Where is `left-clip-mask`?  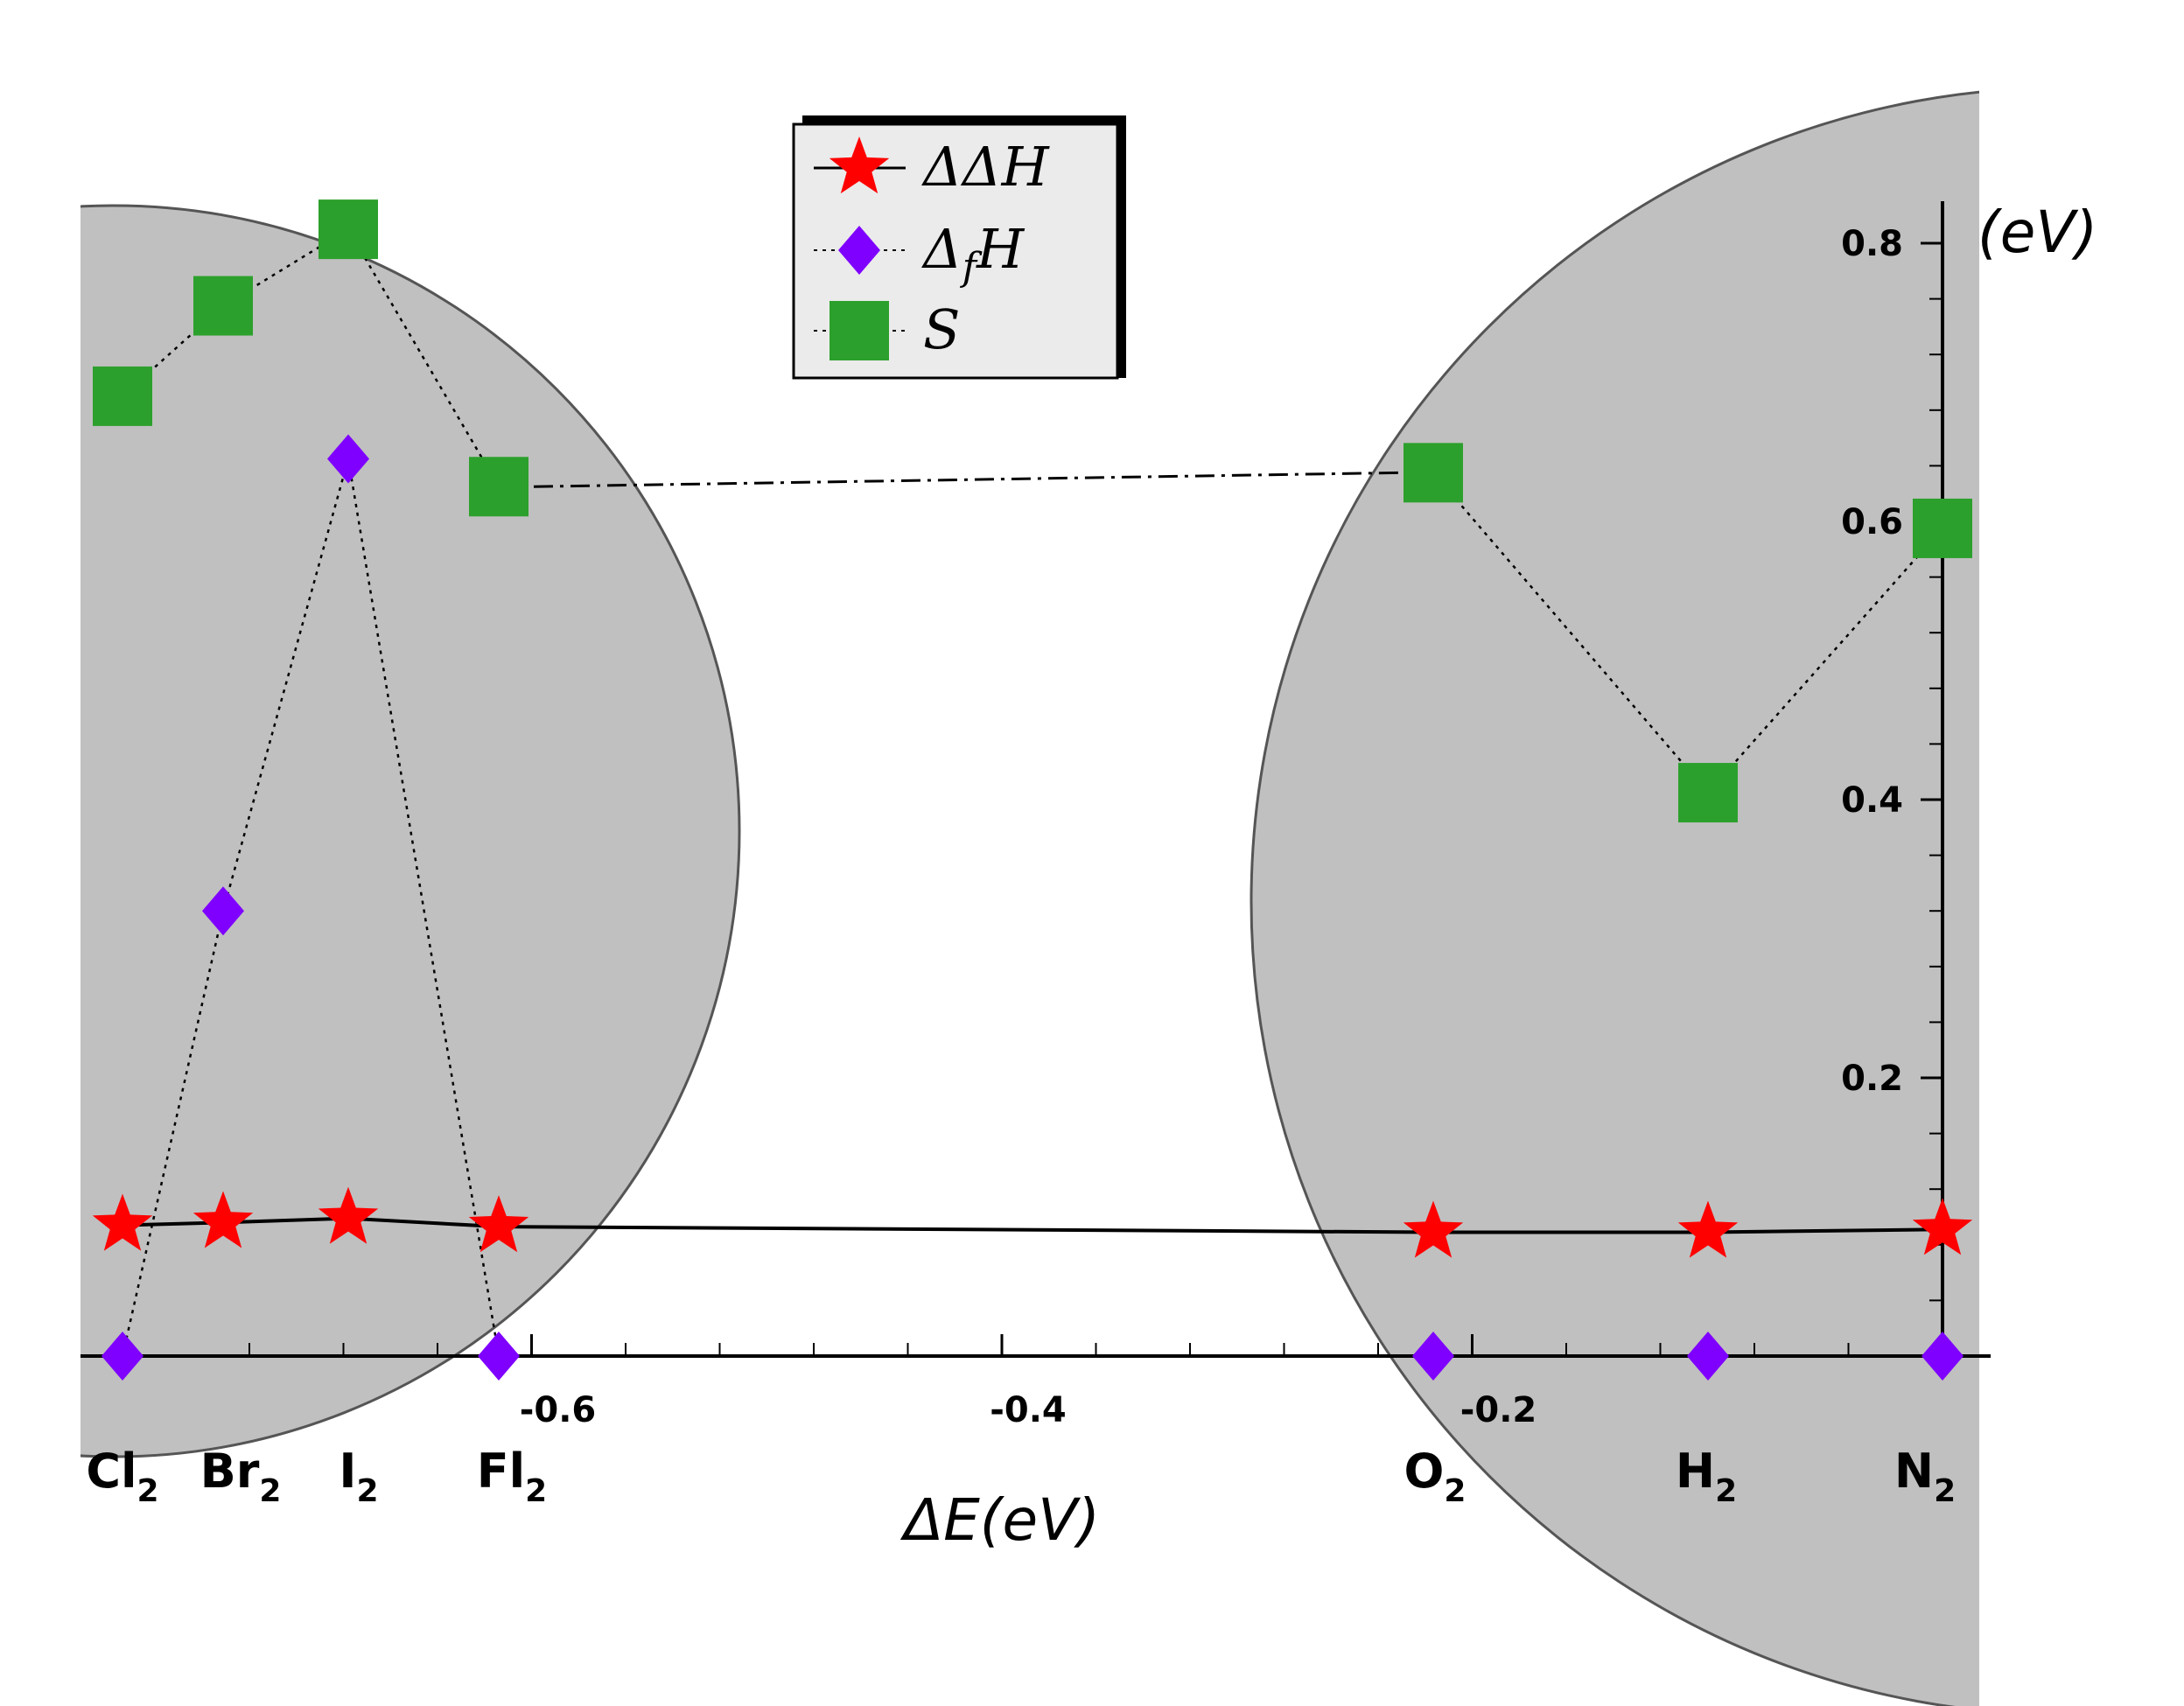
left-clip-mask is located at coordinates (40, 853).